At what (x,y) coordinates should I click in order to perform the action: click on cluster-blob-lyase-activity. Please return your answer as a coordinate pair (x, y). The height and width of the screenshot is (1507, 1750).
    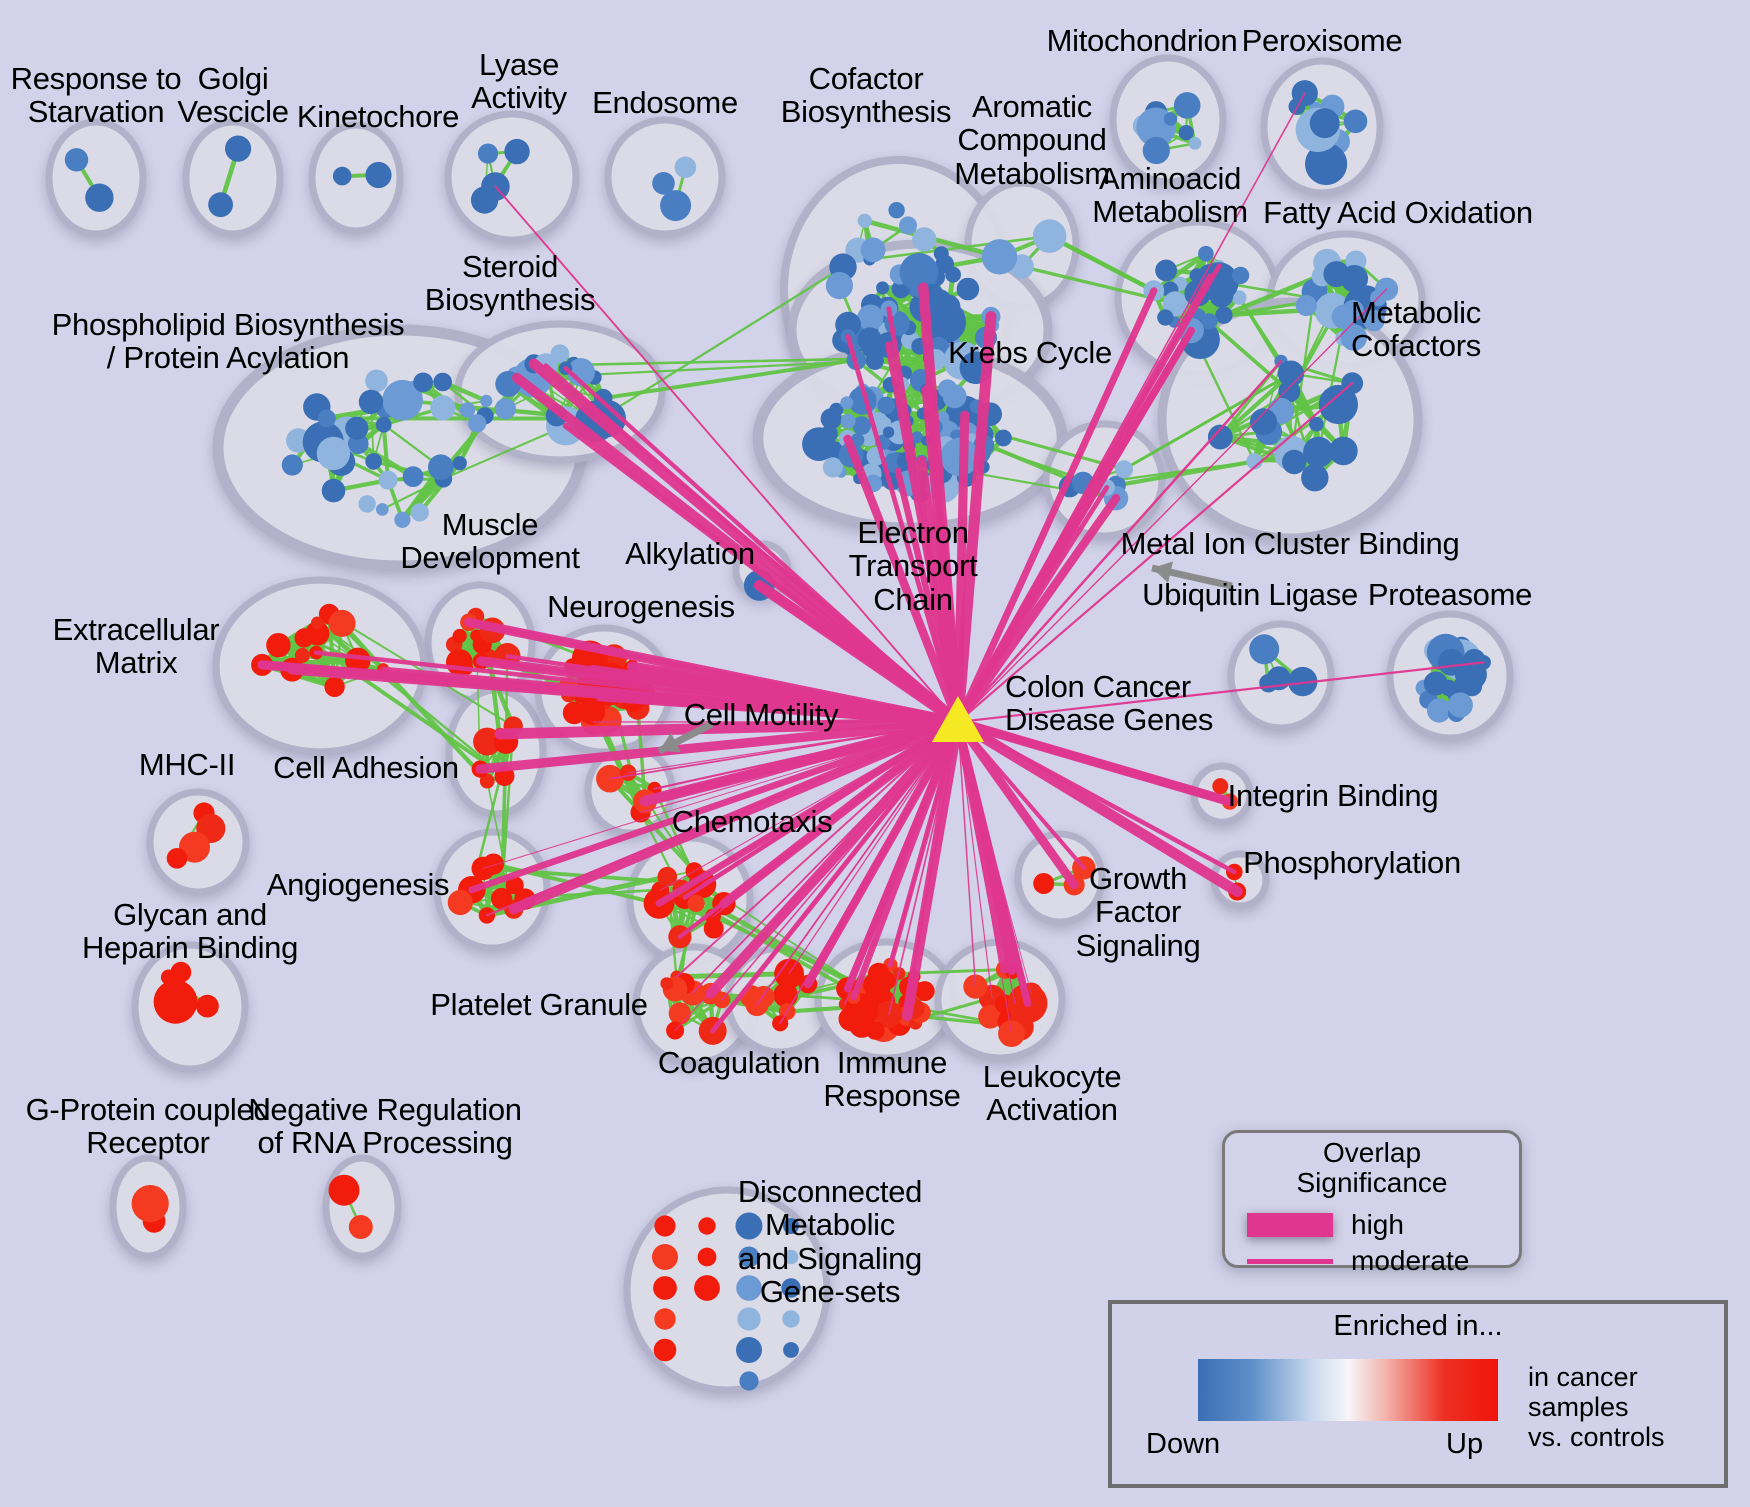
    Looking at the image, I should click on (512, 177).